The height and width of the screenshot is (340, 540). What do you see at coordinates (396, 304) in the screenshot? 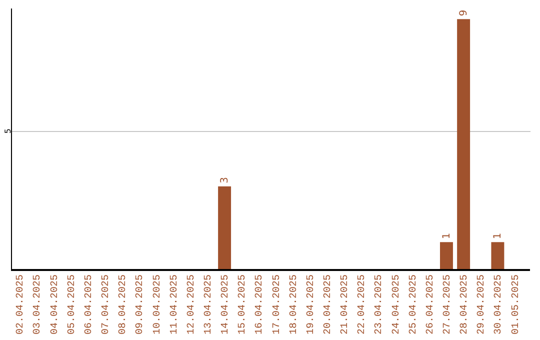
I see `x-tick-label: 24.04.2025` at bounding box center [396, 304].